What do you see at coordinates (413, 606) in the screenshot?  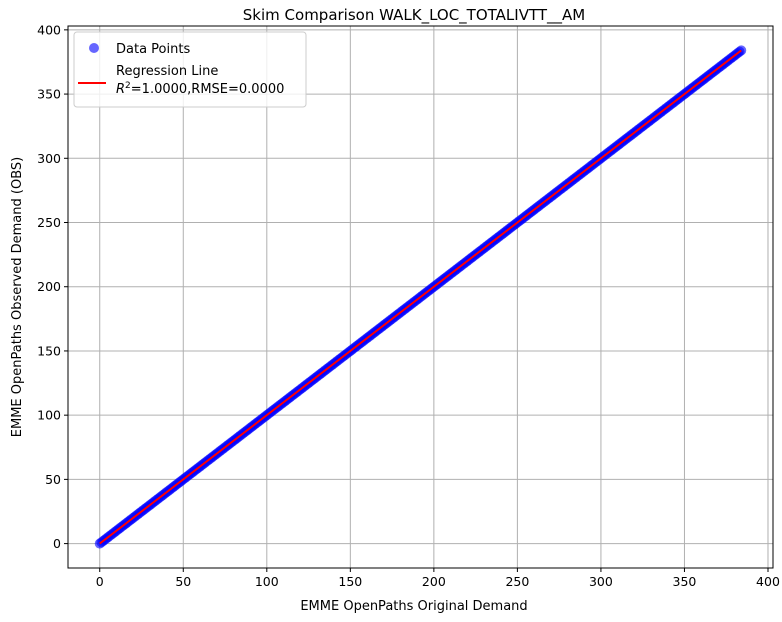 I see `x-axis-label: EMME OpenPaths Original Demand` at bounding box center [413, 606].